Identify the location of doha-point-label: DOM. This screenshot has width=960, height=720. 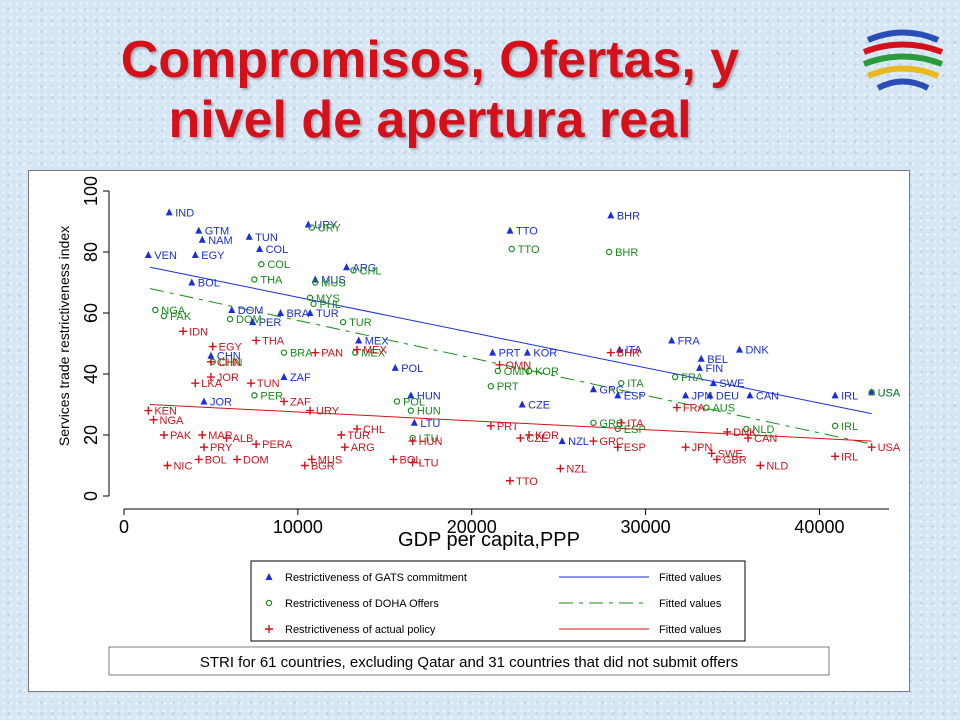
(249, 320).